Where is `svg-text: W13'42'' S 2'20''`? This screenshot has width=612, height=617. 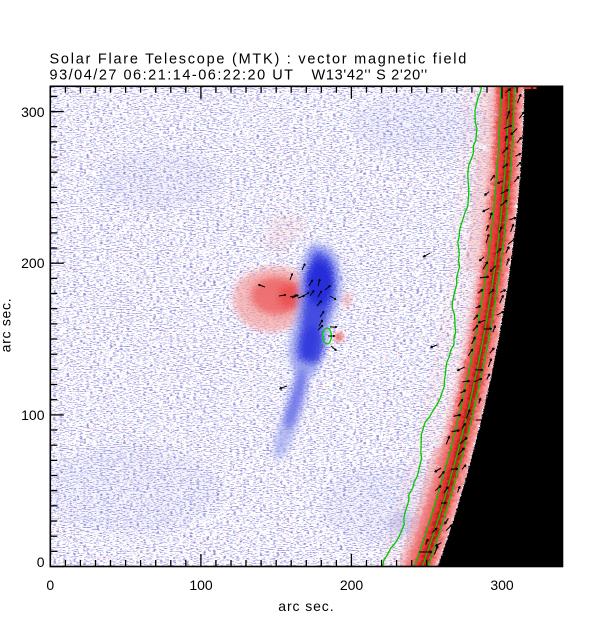 svg-text: W13'42'' S 2'20'' is located at coordinates (370, 76).